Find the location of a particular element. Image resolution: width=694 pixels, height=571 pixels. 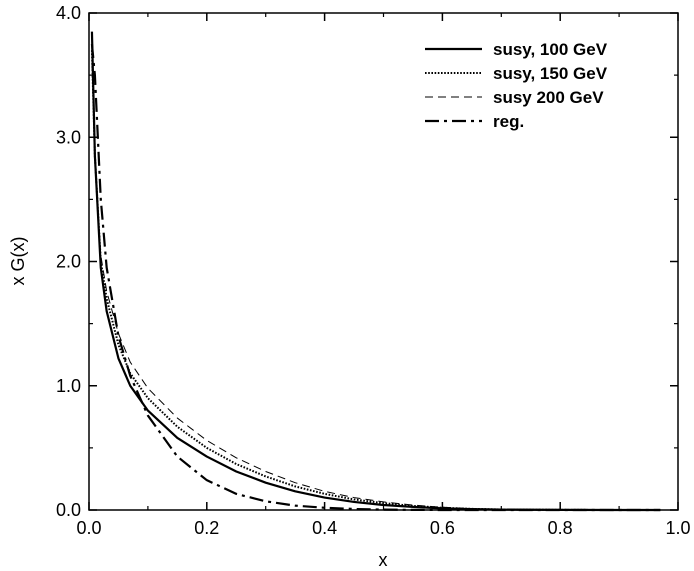

y-tick-label: 4.0 is located at coordinates (68, 13).